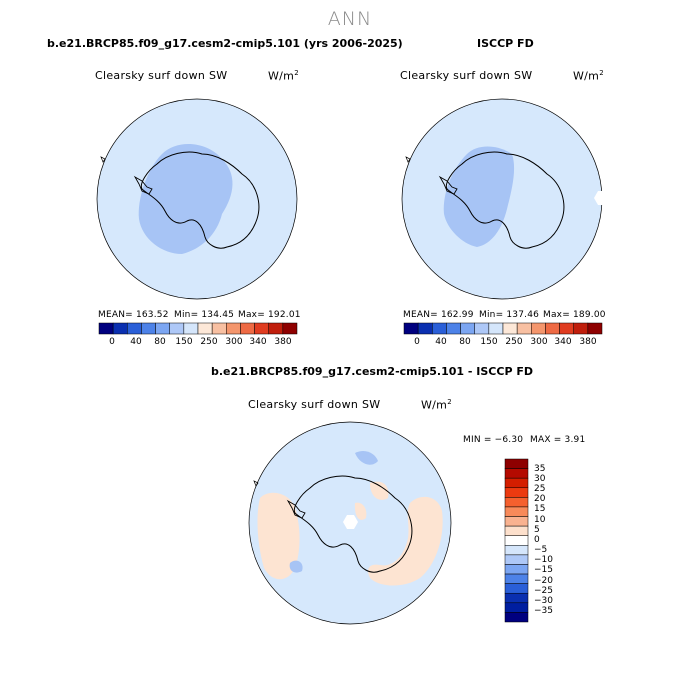 The image size is (700, 700). What do you see at coordinates (466, 75) in the screenshot?
I see `right-variable-label: Clearsky surf down SW` at bounding box center [466, 75].